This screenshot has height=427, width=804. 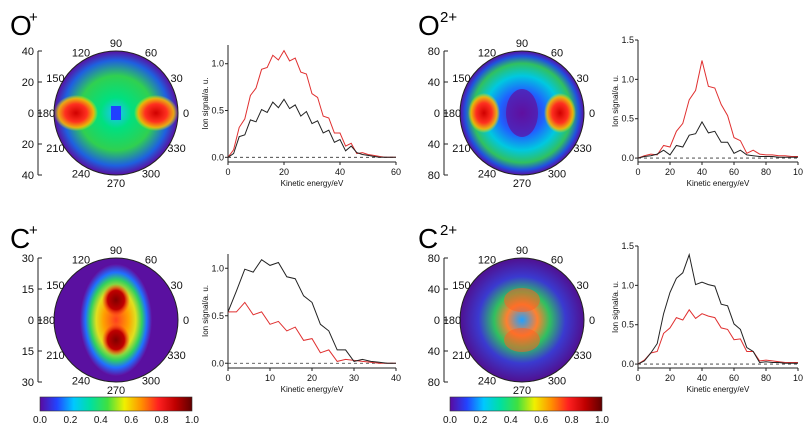 I want to click on polar-radius-axis: 30 15 0 15 30, so click(x=32, y=321).